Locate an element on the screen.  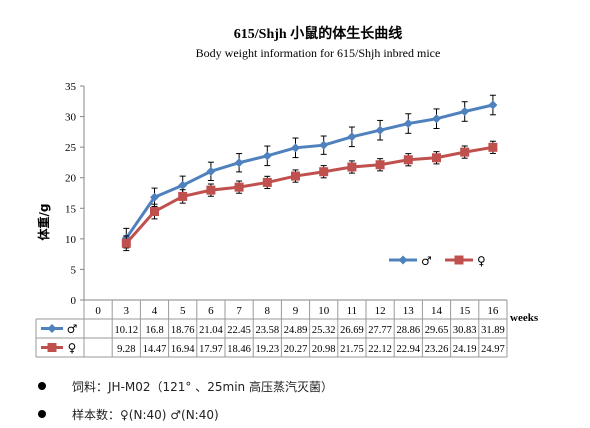
table-value: 18.76 is located at coordinates (183, 330).